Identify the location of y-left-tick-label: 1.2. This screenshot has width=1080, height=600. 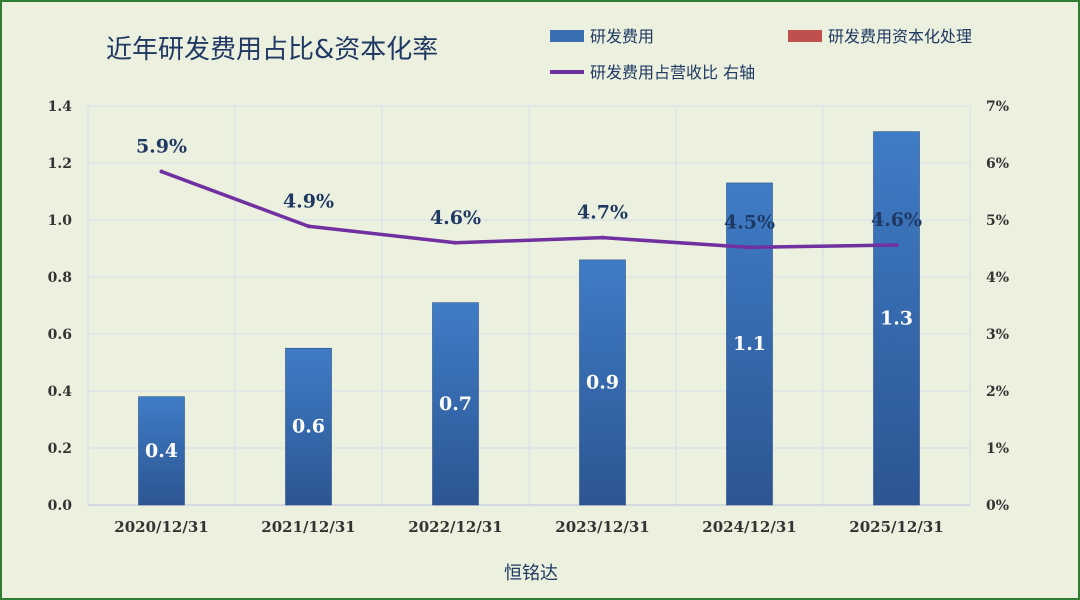
(60, 164).